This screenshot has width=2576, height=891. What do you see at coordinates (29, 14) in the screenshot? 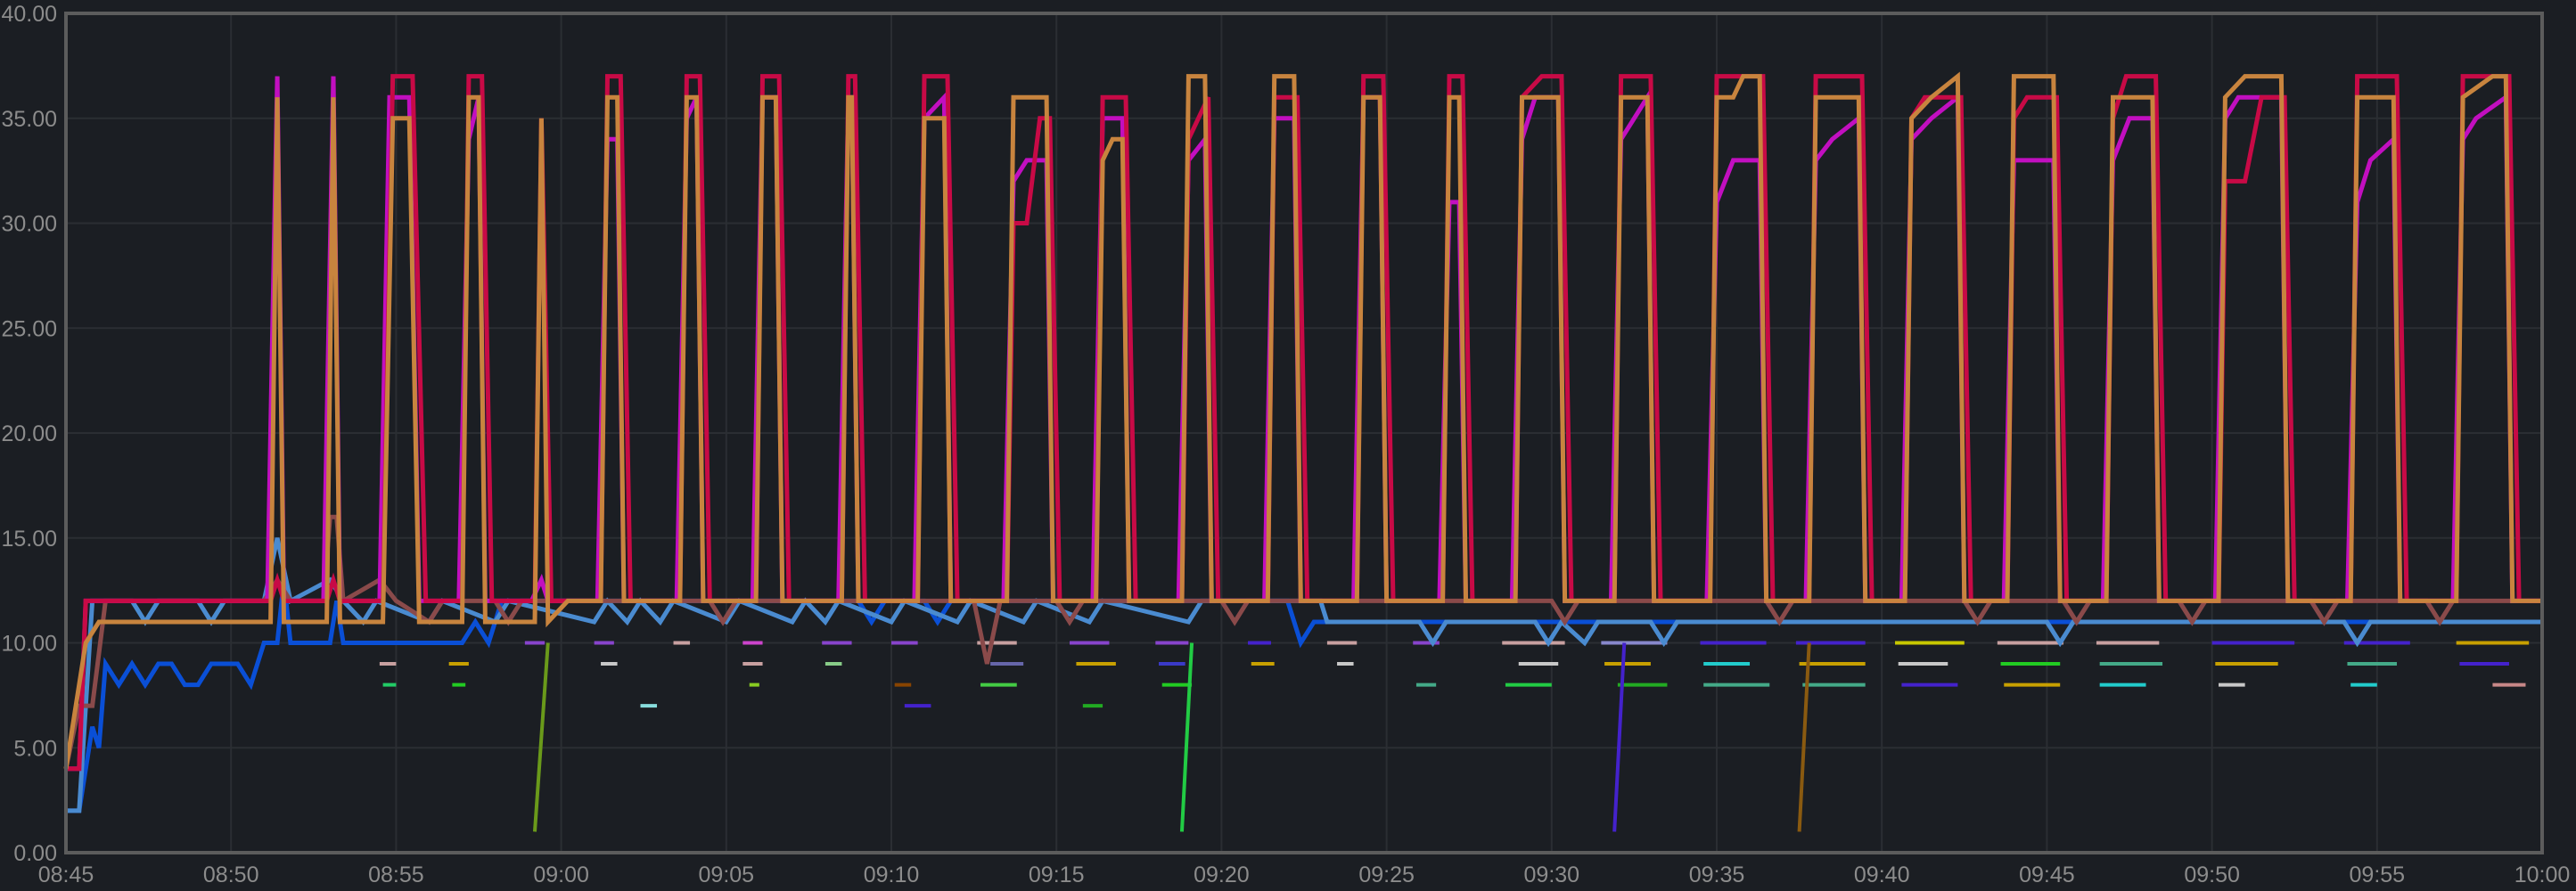
I see `y-tick-label: 40.00` at bounding box center [29, 14].